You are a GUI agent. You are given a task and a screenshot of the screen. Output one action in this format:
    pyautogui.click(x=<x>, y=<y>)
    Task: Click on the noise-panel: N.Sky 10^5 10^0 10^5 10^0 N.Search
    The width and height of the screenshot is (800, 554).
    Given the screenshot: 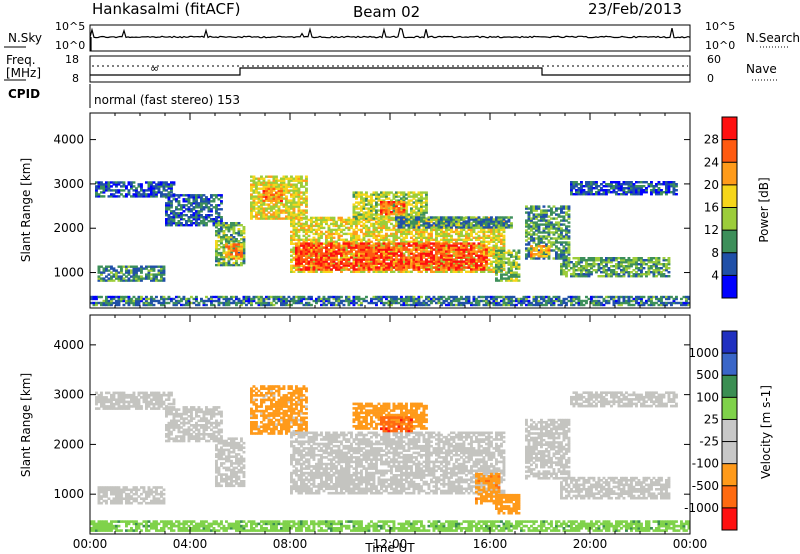 What is the action you would take?
    pyautogui.click(x=402, y=36)
    